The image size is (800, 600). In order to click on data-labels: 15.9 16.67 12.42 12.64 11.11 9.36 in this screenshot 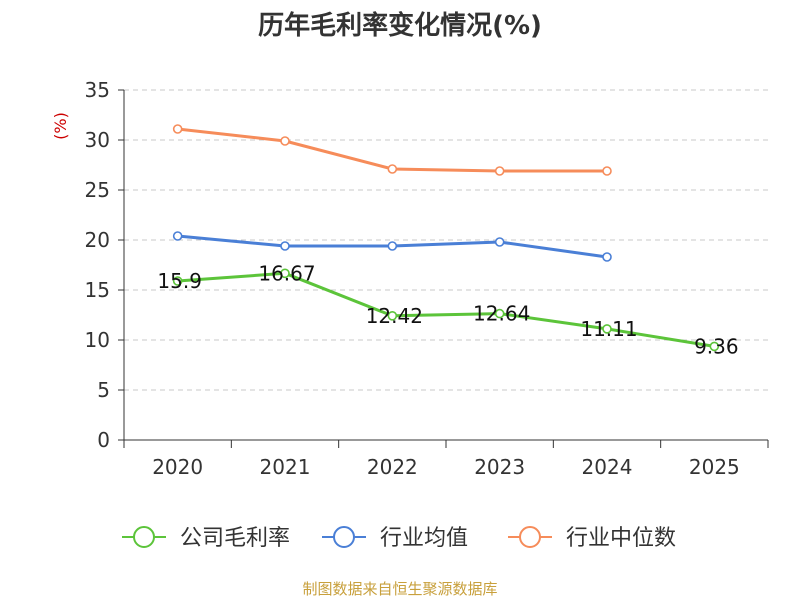, I will do `click(447, 309)`.